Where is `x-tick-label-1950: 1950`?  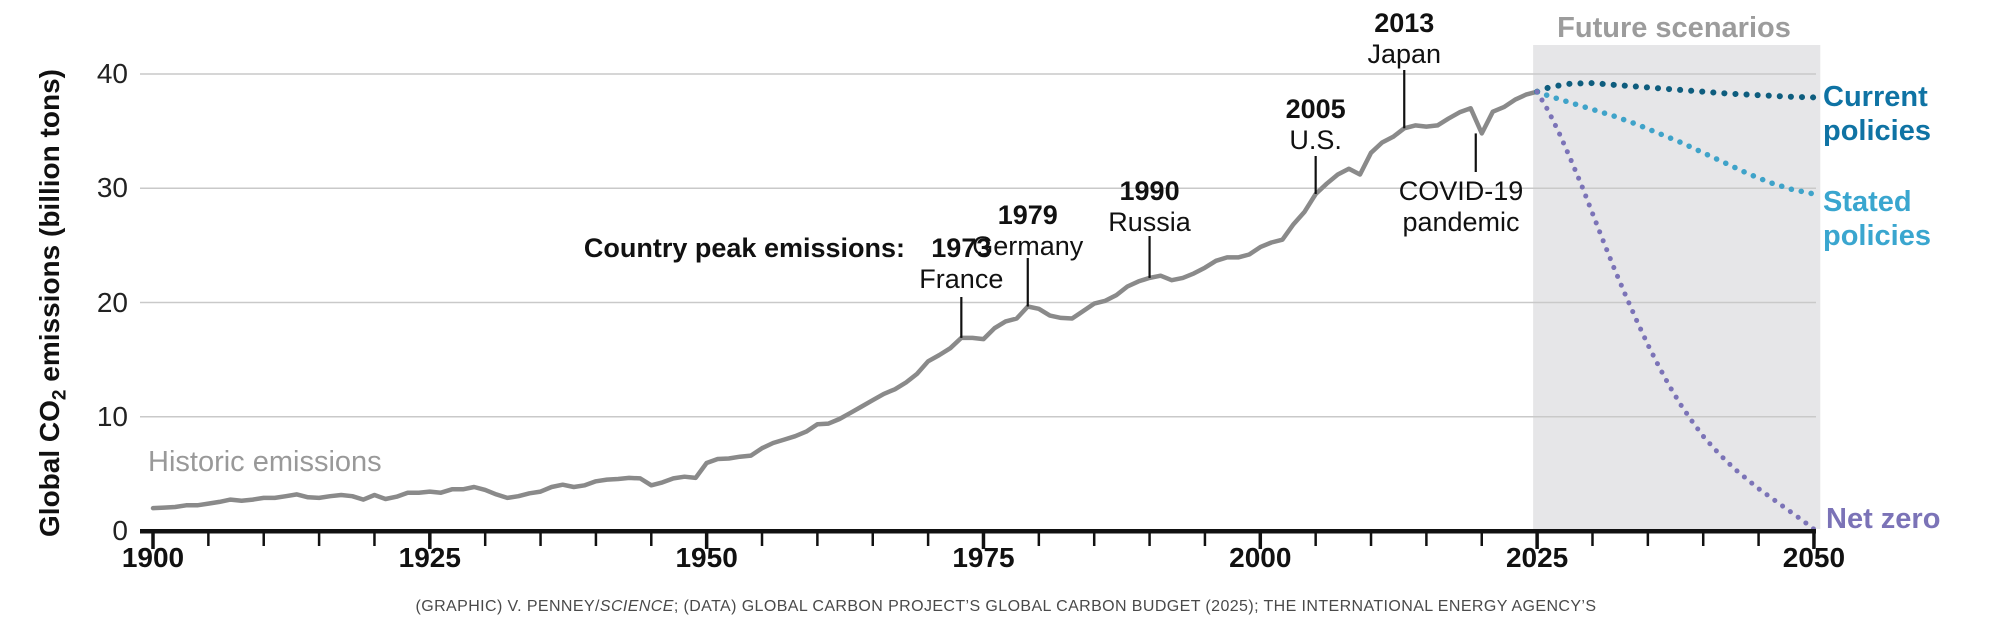
x-tick-label-1950: 1950 is located at coordinates (706, 557).